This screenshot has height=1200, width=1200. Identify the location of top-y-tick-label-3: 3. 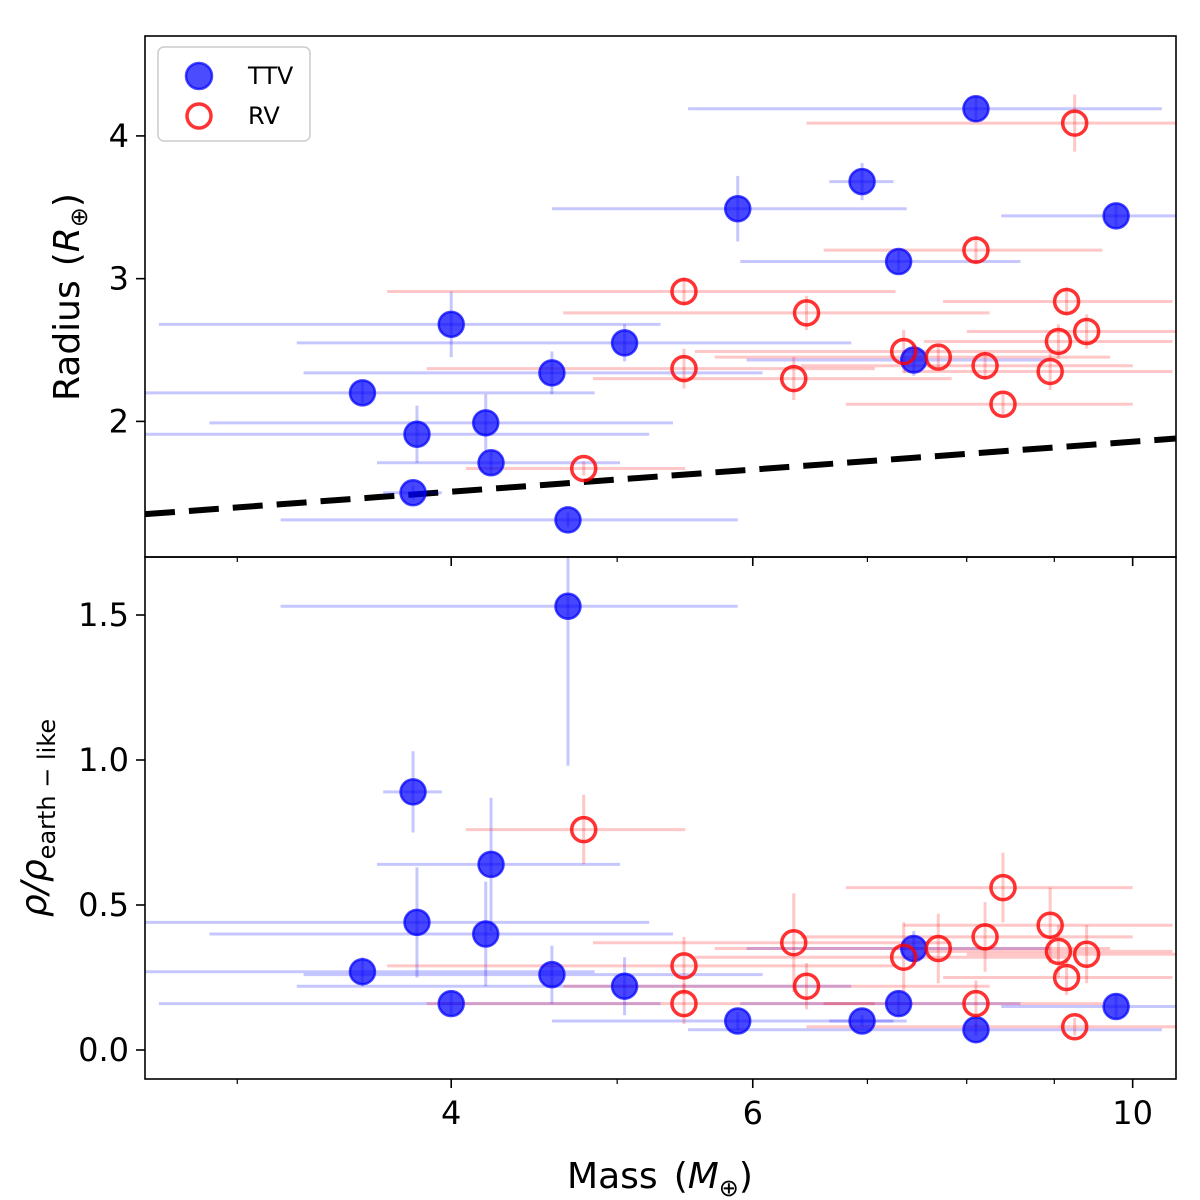
(119, 279).